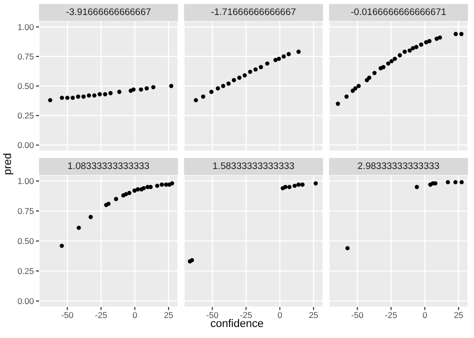 The height and width of the screenshot is (338, 474). I want to click on chart-title: 1.08333333333333, so click(108, 166).